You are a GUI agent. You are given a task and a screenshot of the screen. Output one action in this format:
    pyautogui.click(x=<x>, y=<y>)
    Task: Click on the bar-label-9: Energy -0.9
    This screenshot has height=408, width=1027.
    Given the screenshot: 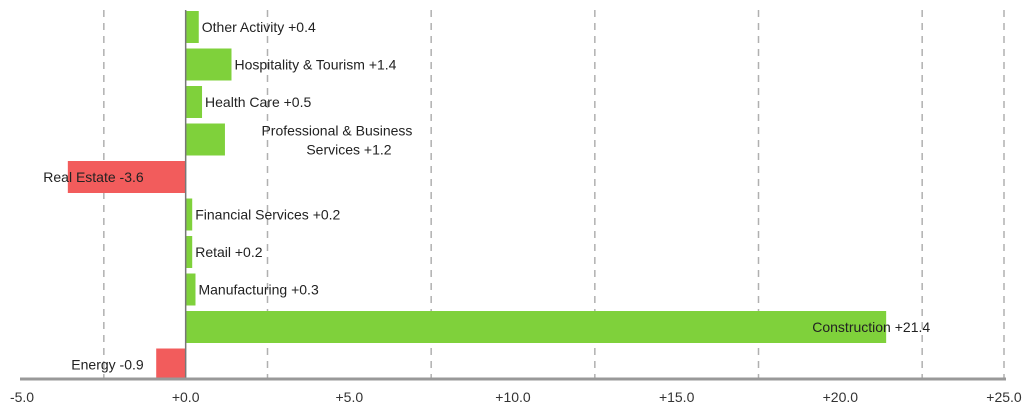 What is the action you would take?
    pyautogui.click(x=107, y=365)
    